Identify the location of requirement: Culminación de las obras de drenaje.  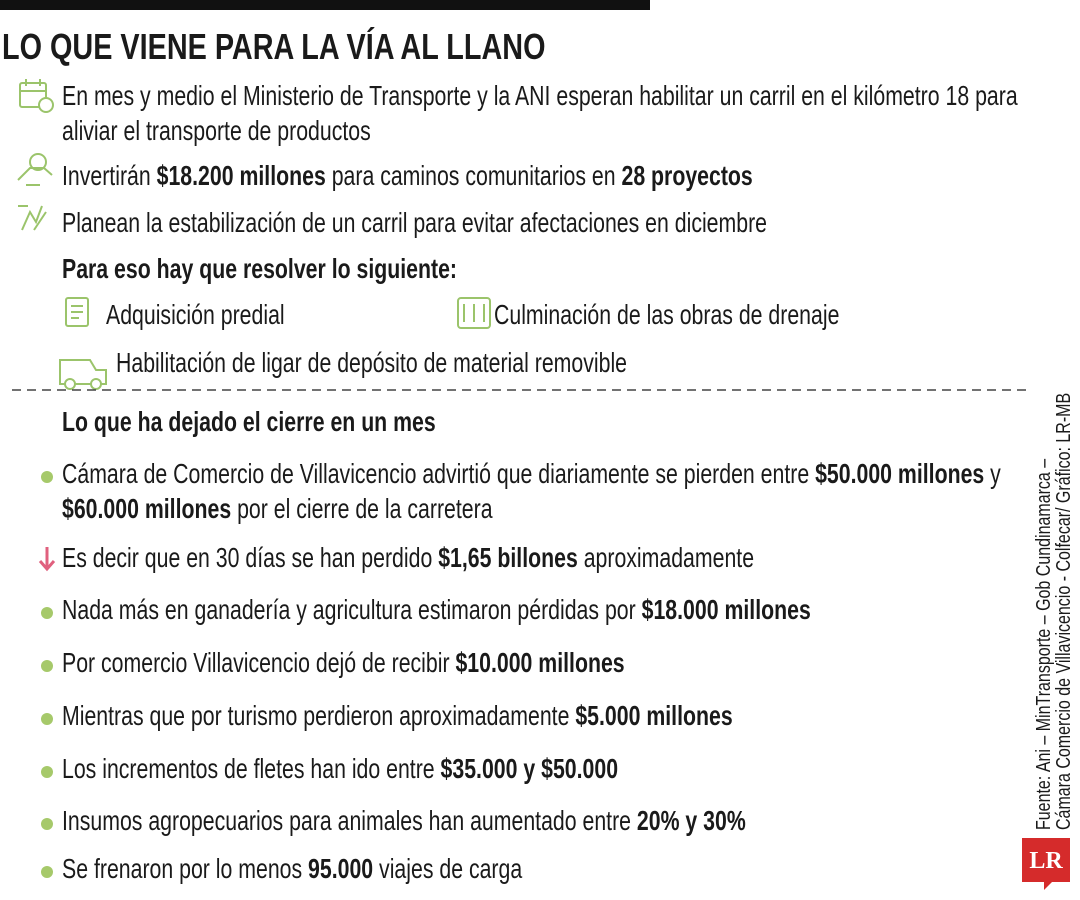
(667, 314).